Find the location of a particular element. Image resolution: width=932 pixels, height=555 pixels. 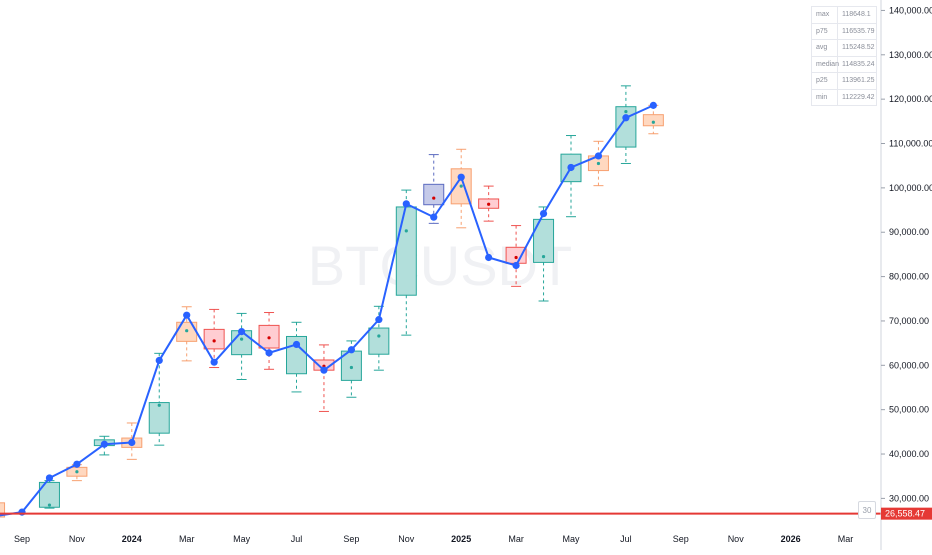

y-tick-label: 90,000.00 is located at coordinates (909, 232).